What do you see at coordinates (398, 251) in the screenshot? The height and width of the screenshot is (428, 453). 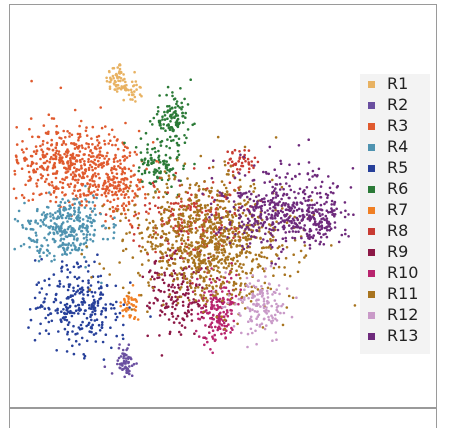 I see `legend-label: R9` at bounding box center [398, 251].